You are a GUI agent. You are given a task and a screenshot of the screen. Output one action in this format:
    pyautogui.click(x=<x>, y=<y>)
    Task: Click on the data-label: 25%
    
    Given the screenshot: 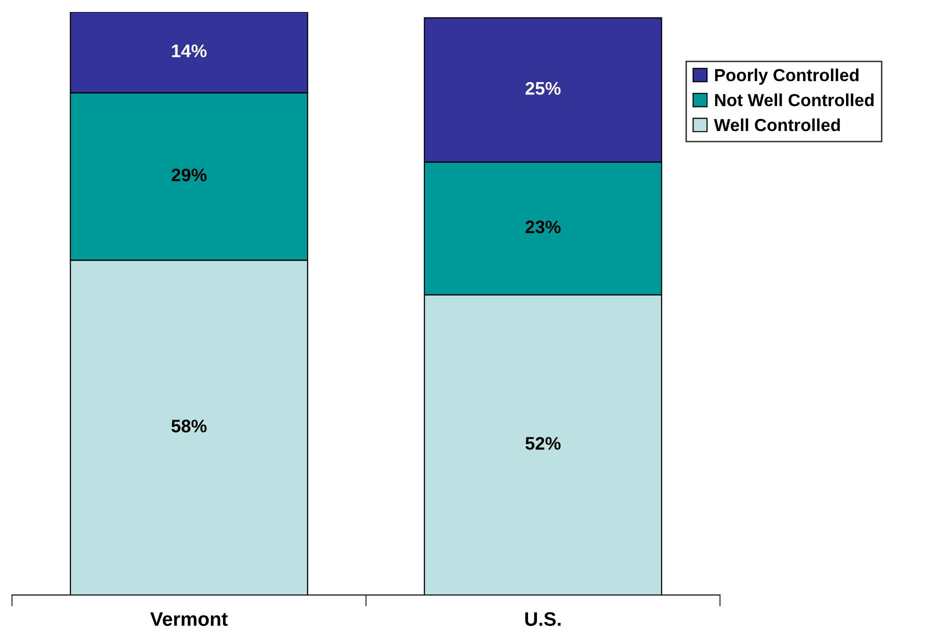 What is the action you would take?
    pyautogui.click(x=543, y=88)
    